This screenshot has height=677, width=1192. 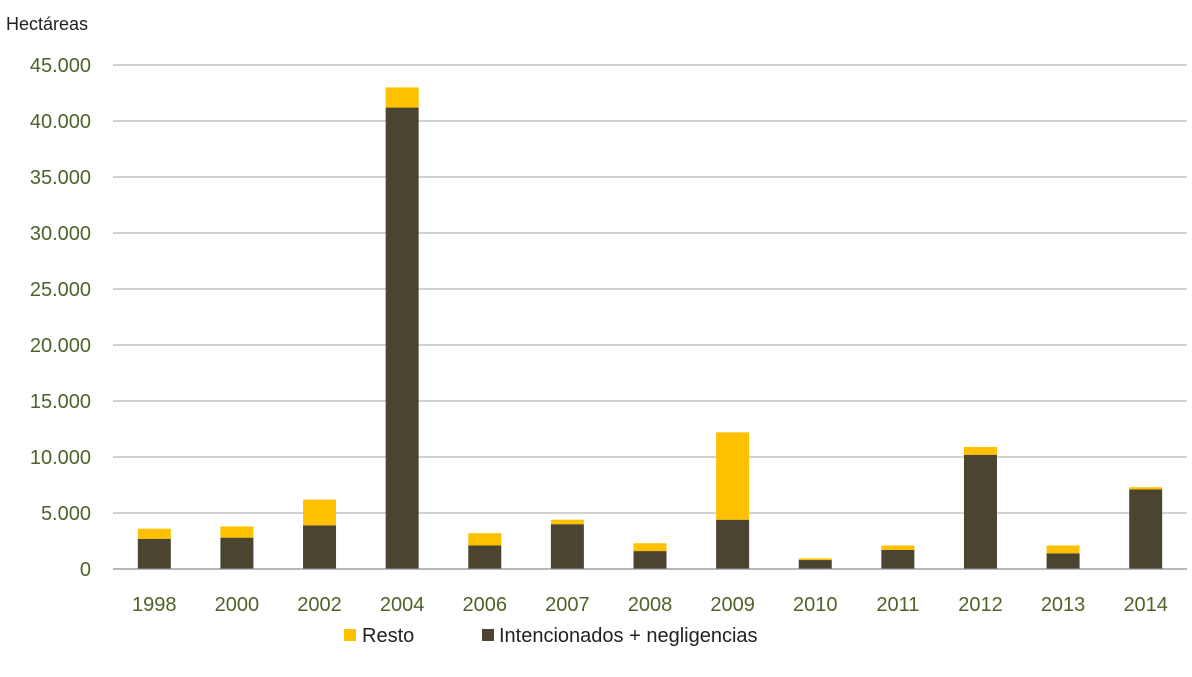 What do you see at coordinates (1063, 561) in the screenshot?
I see `bar-intencionados-2013` at bounding box center [1063, 561].